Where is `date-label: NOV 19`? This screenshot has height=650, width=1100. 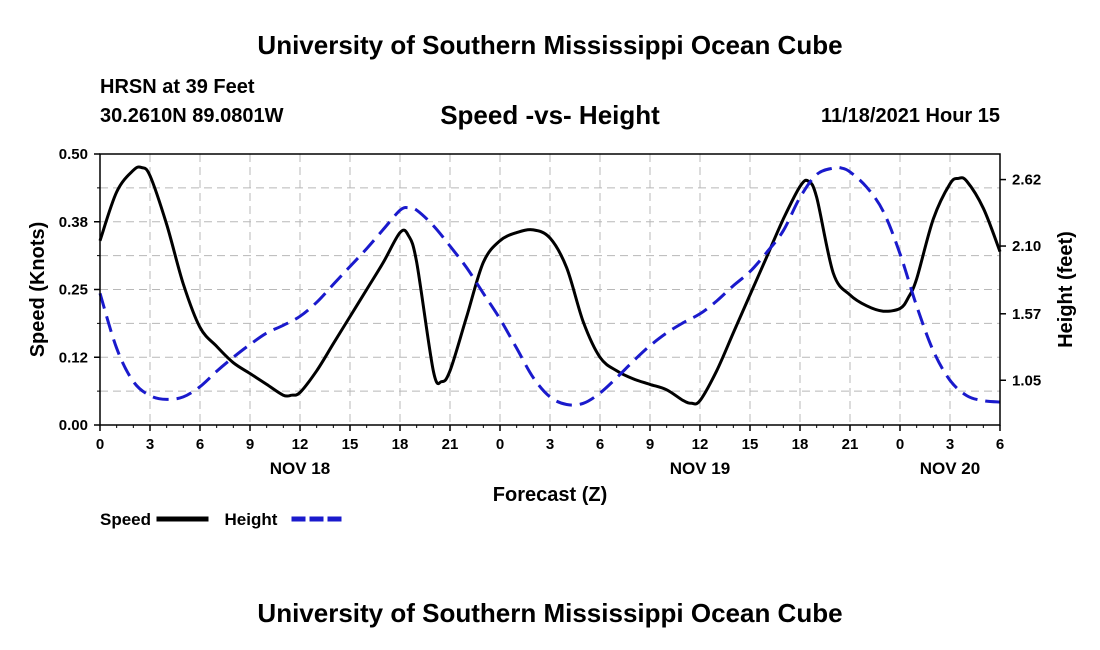 date-label: NOV 19 is located at coordinates (700, 468).